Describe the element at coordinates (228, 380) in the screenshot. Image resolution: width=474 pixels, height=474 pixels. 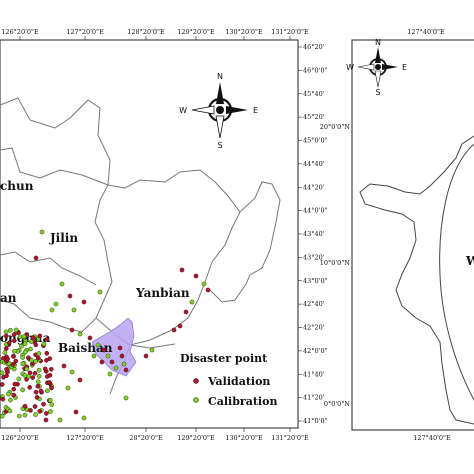
I see `legend: Disaster point Validation Calibration` at that location.